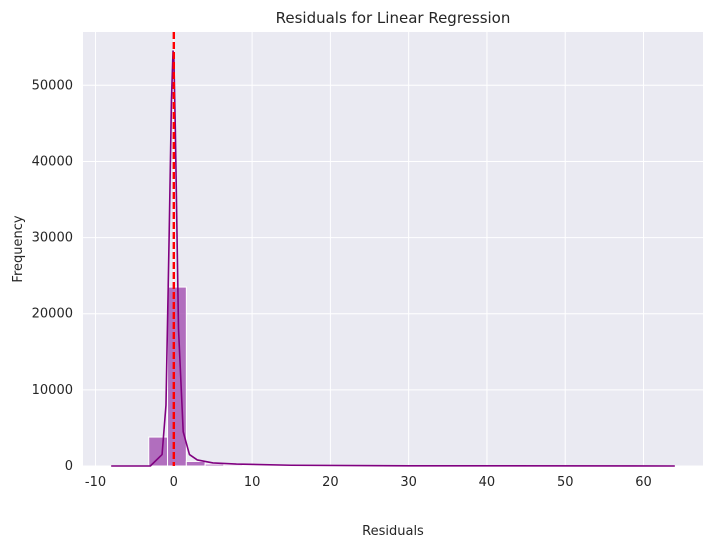  I want to click on y-tick-label: 30000, so click(52, 238).